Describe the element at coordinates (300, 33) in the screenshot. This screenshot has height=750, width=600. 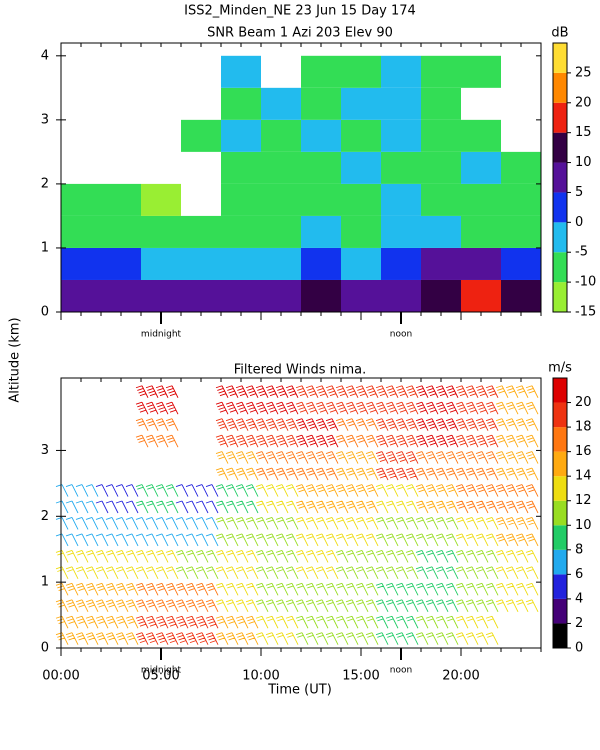
I see `chart-subtitle: SNR Beam 1 Azi 203 Elev 90` at that location.